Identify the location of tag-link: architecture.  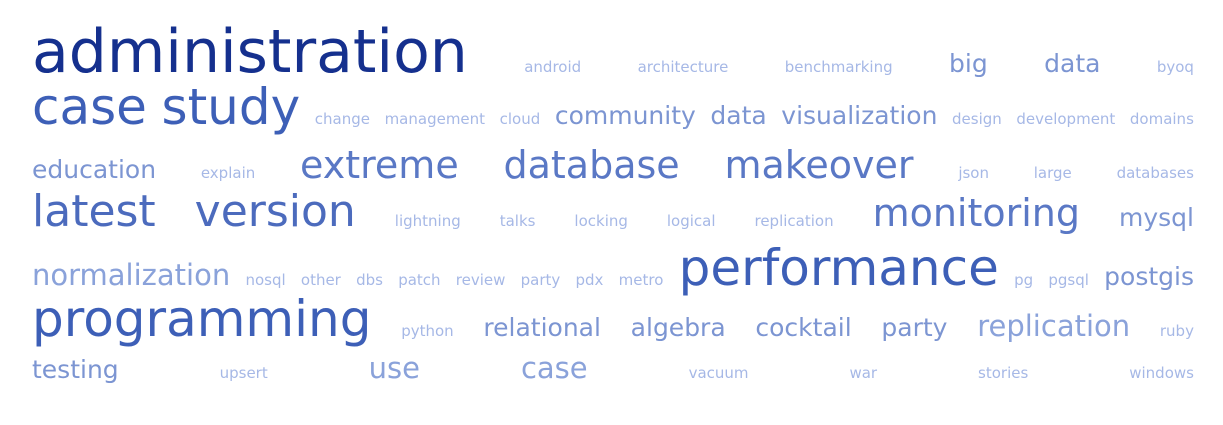
(683, 67).